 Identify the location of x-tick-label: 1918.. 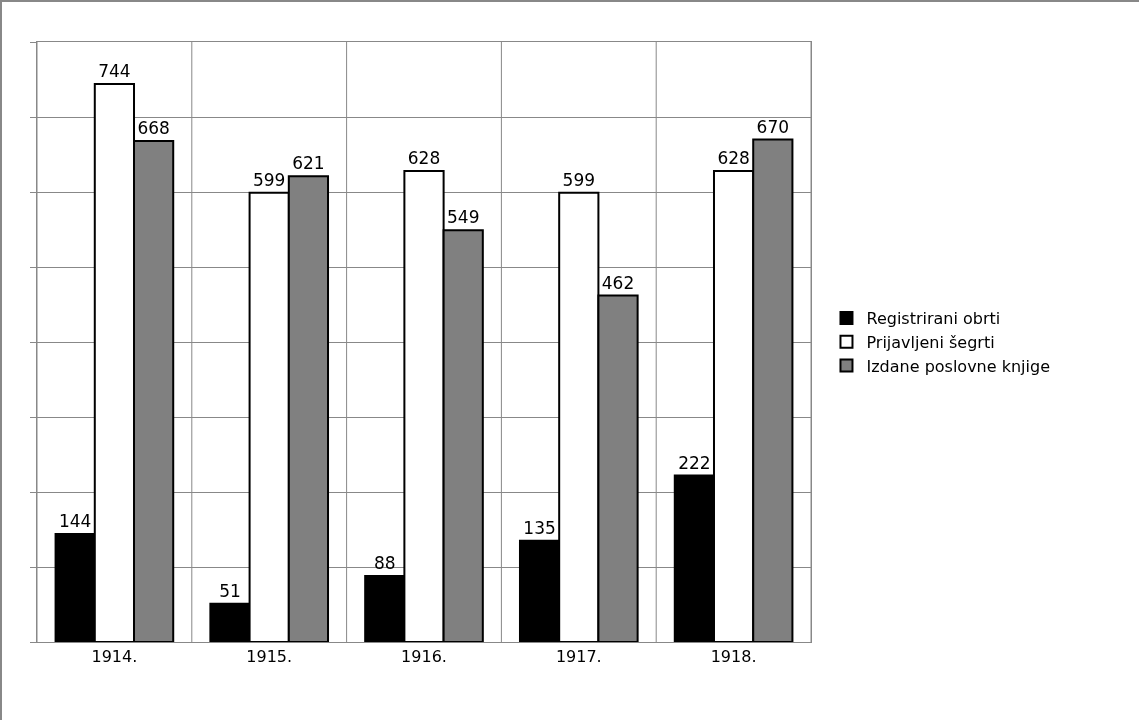
(733, 657).